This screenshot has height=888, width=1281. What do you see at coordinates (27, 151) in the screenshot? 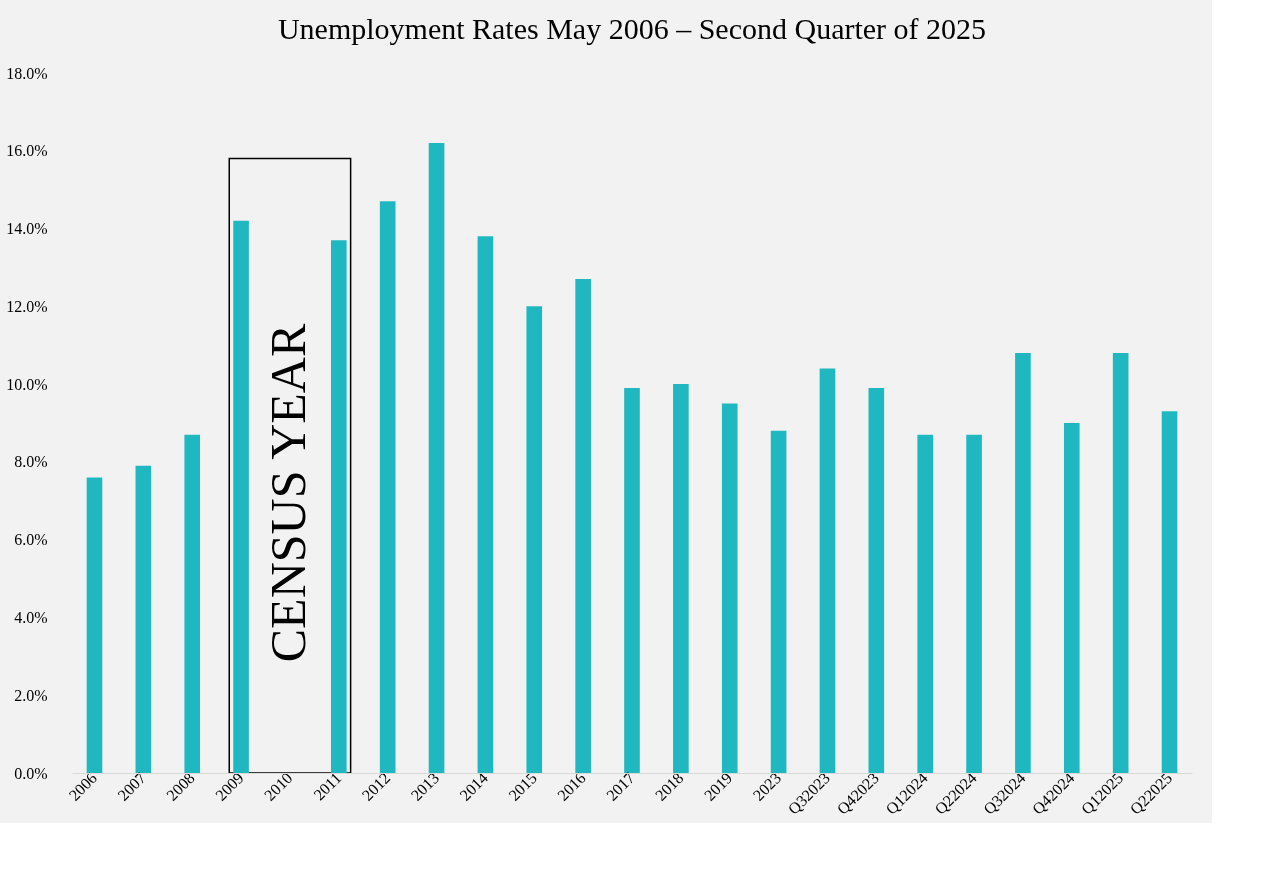
I see `y-tick-label: 16.0%` at bounding box center [27, 151].